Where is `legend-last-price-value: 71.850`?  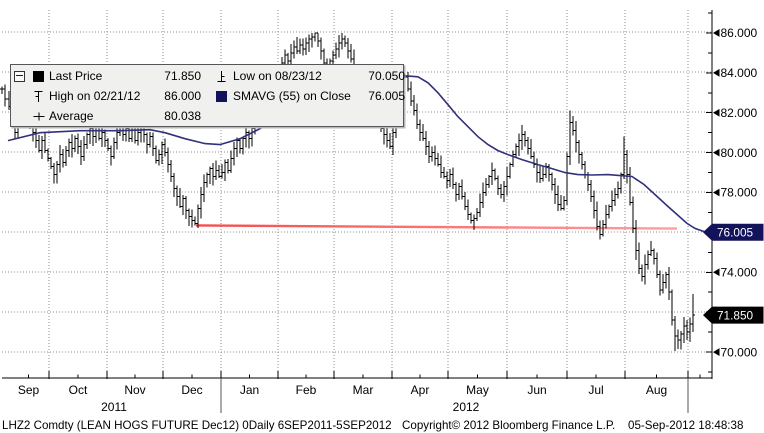
legend-last-price-value: 71.850 is located at coordinates (182, 76).